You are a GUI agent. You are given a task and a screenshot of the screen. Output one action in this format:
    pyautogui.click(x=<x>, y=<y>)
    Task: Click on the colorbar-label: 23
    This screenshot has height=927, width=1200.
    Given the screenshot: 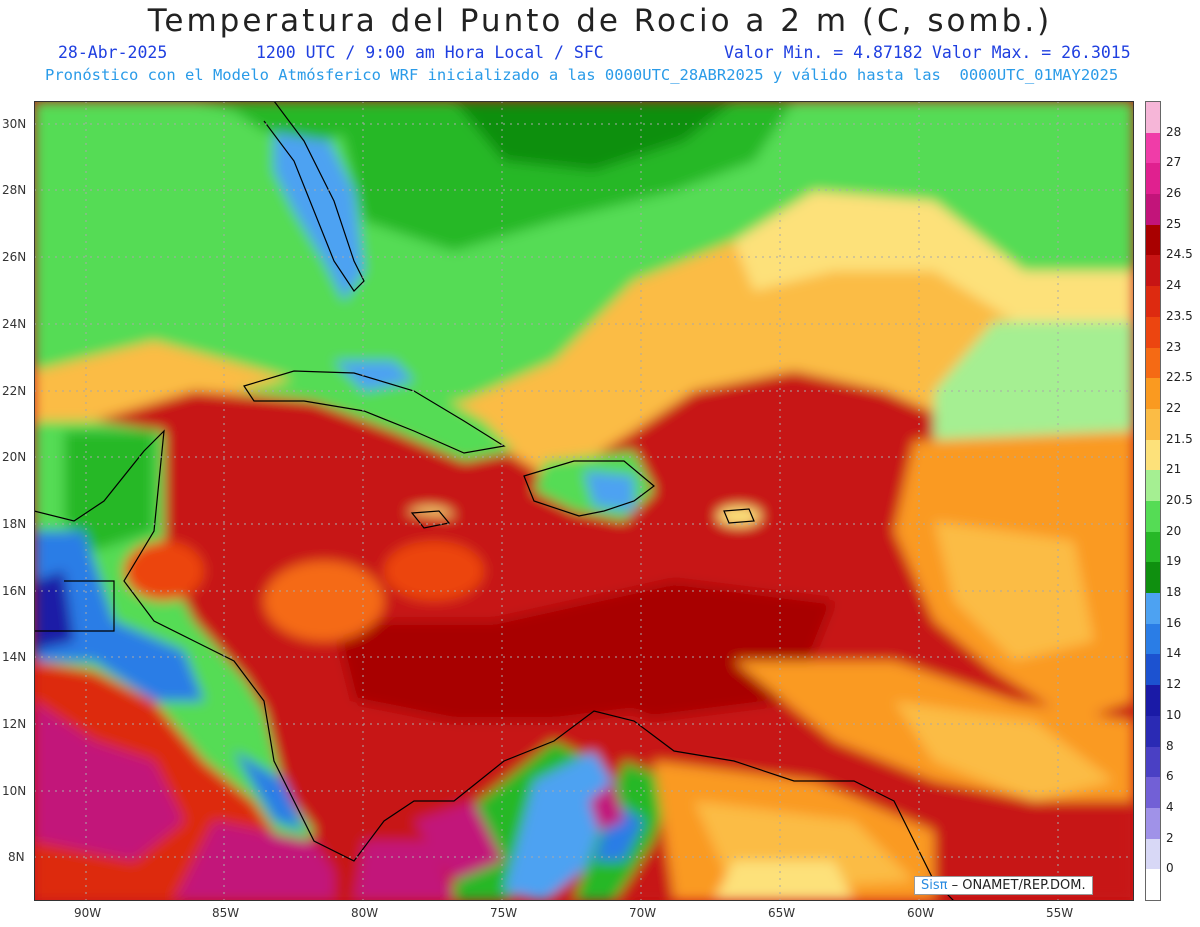 What is the action you would take?
    pyautogui.click(x=1174, y=346)
    